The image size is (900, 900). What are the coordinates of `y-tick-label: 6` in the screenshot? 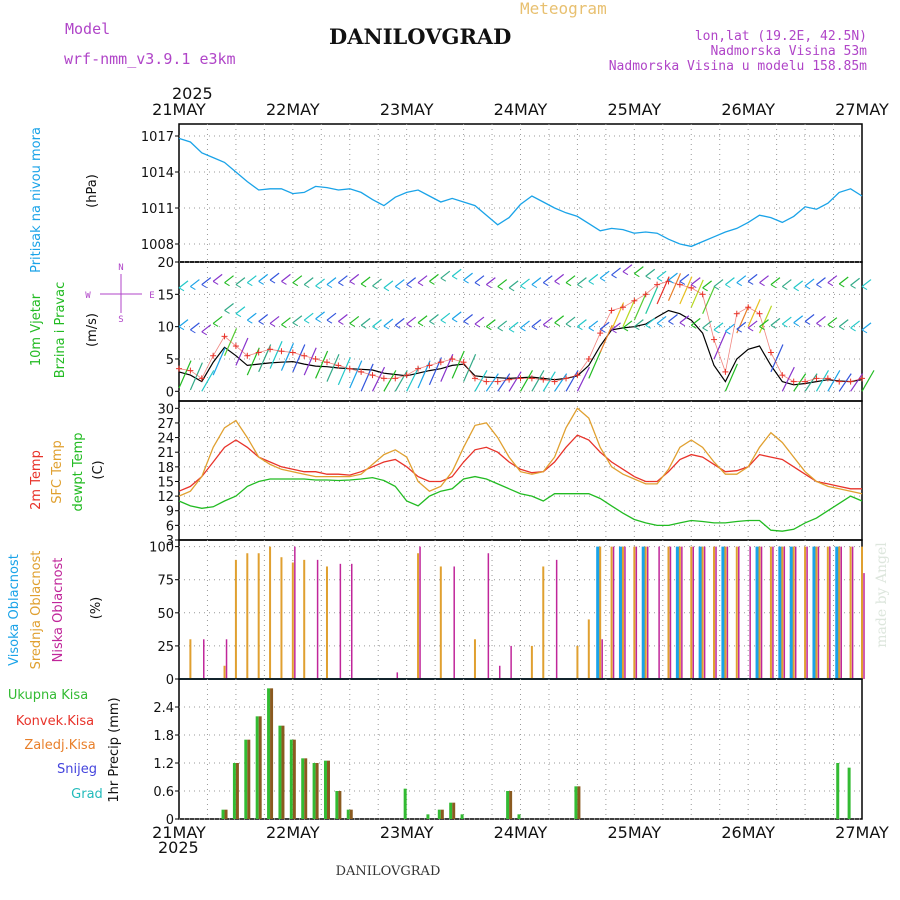 It's located at (170, 526).